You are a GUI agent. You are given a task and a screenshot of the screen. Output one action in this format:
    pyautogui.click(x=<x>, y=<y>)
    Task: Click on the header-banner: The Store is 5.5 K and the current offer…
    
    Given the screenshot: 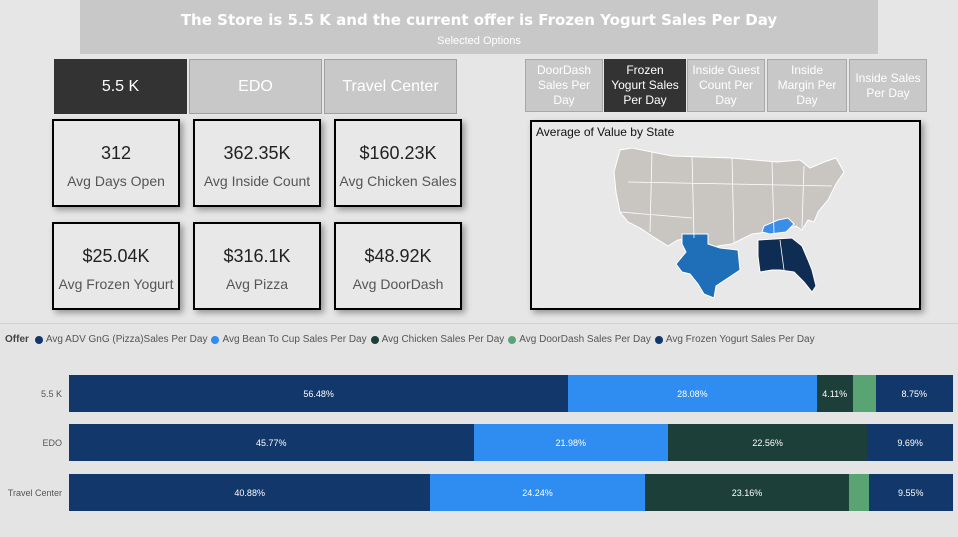 What is the action you would take?
    pyautogui.click(x=479, y=27)
    